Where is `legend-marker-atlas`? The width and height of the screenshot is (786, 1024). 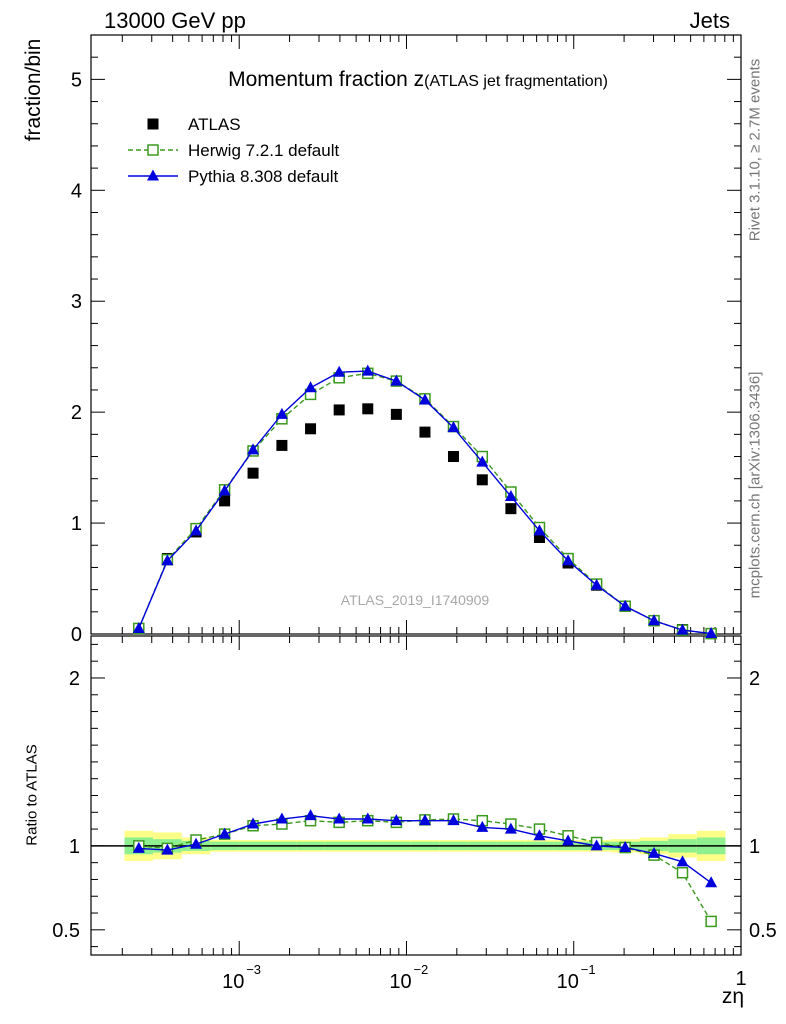 legend-marker-atlas is located at coordinates (153, 124).